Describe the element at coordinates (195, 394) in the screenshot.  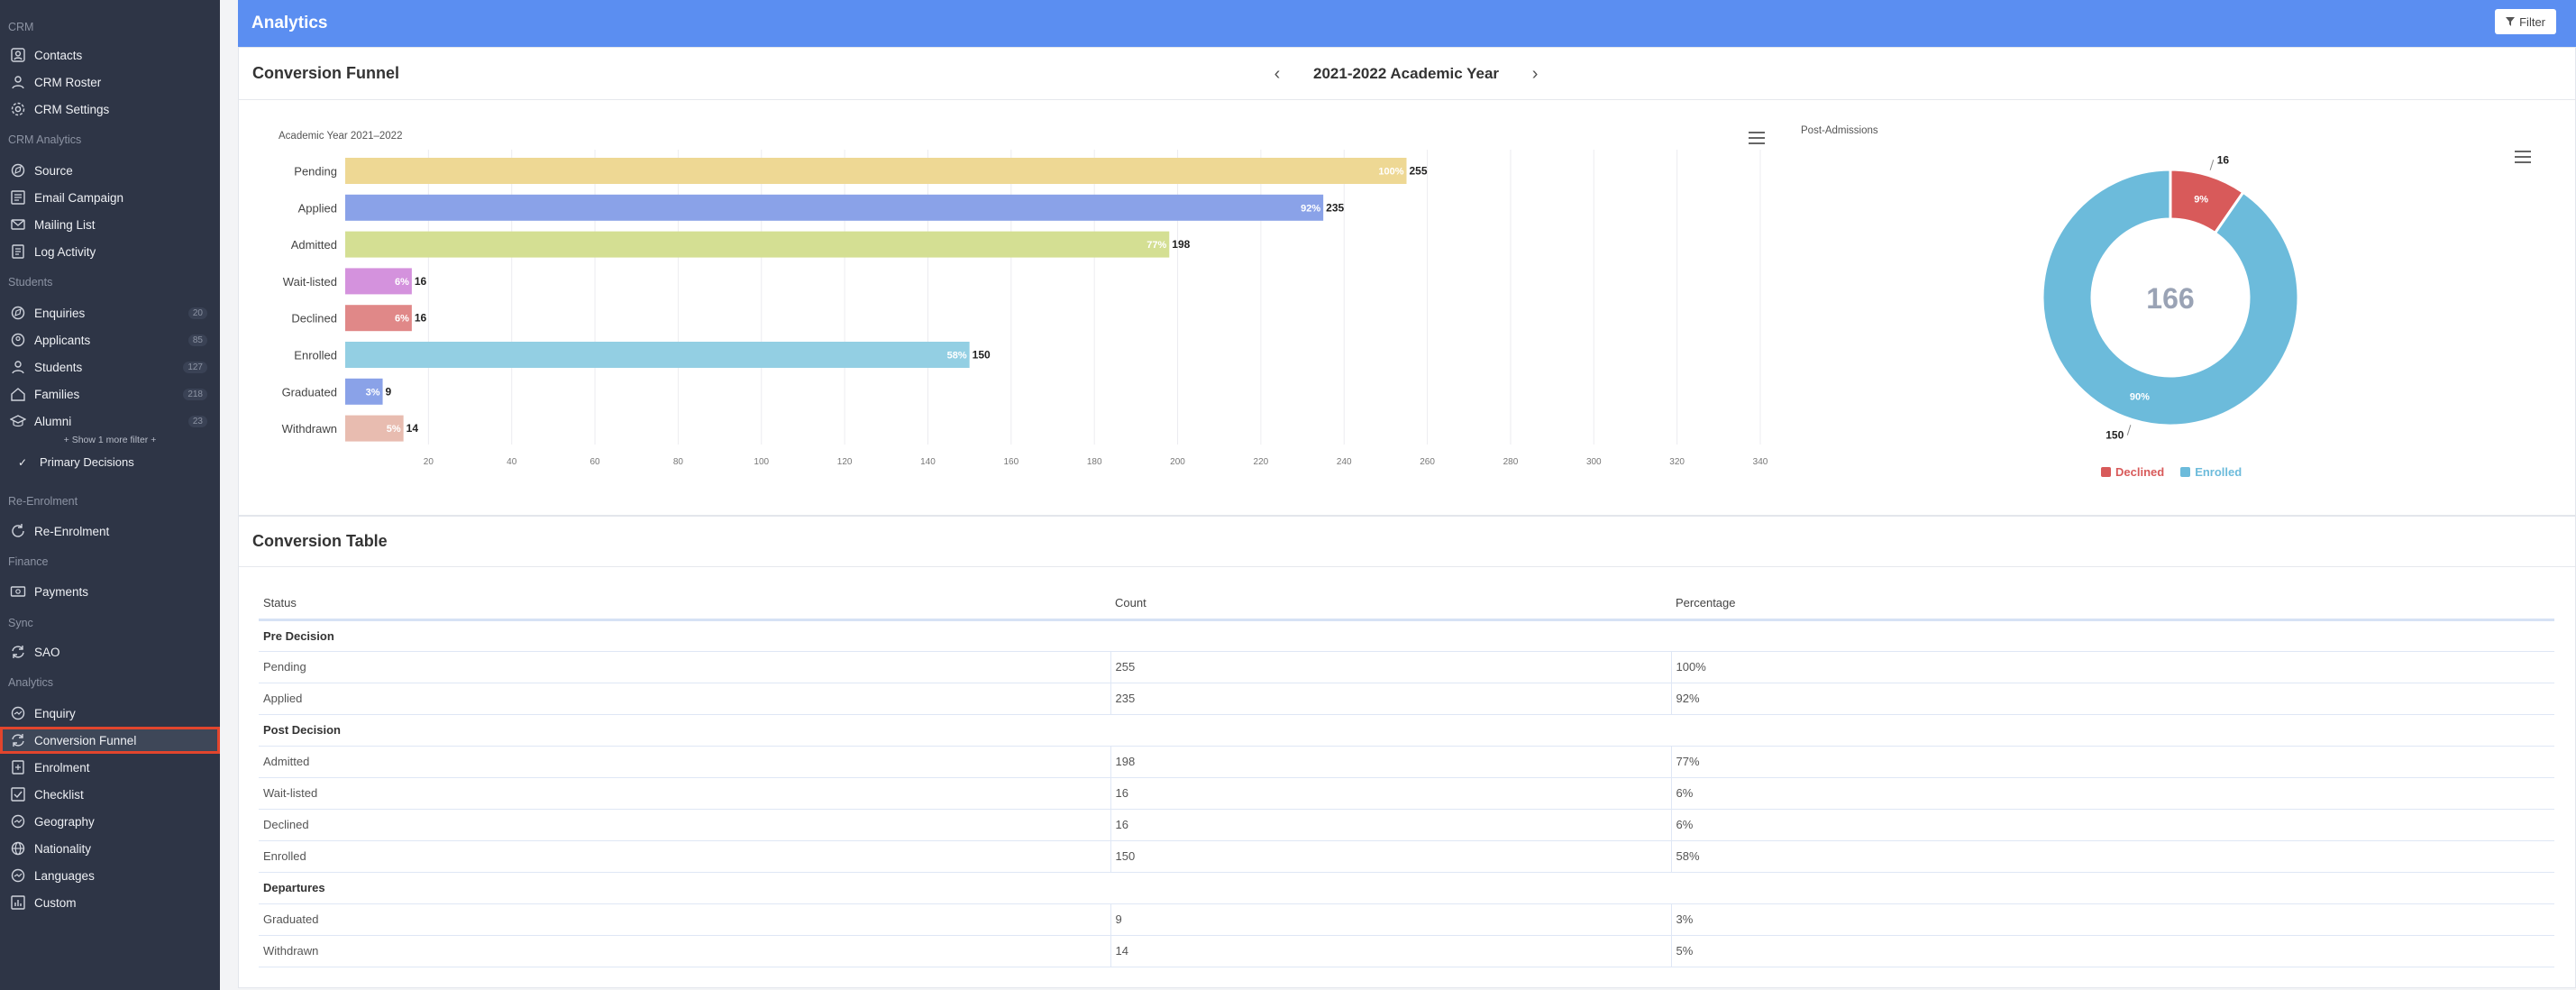
I see `count-badge: 218` at that location.